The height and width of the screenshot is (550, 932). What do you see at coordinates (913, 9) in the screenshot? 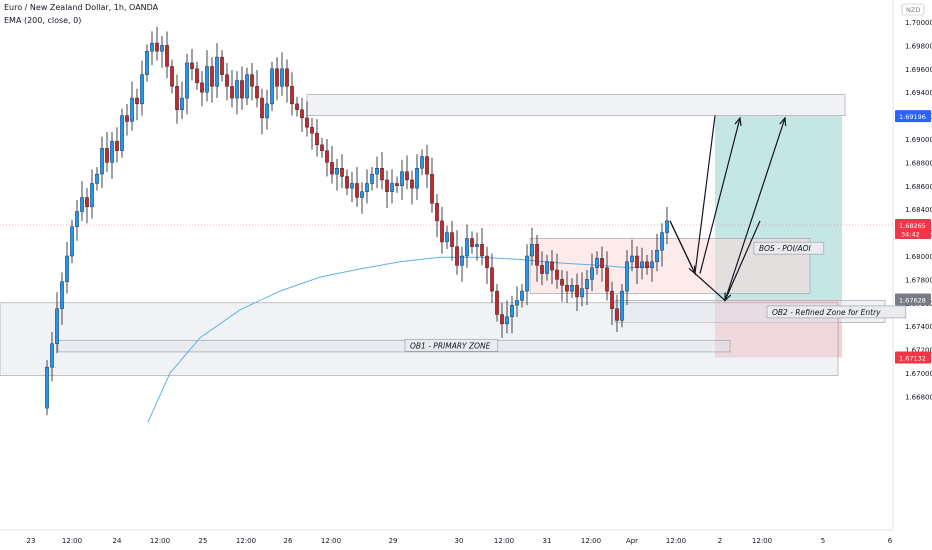
I see `currency-badge-box` at bounding box center [913, 9].